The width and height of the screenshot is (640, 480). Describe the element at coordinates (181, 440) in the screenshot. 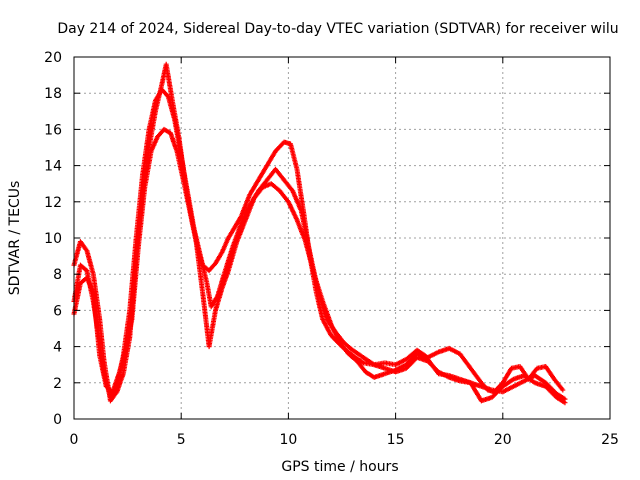

I see `x-tick-label: 5` at that location.